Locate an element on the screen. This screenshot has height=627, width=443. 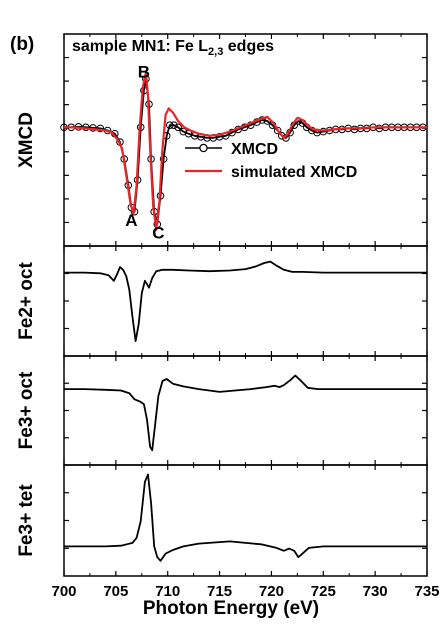
legend-text: simulated XMCD is located at coordinates (294, 172).